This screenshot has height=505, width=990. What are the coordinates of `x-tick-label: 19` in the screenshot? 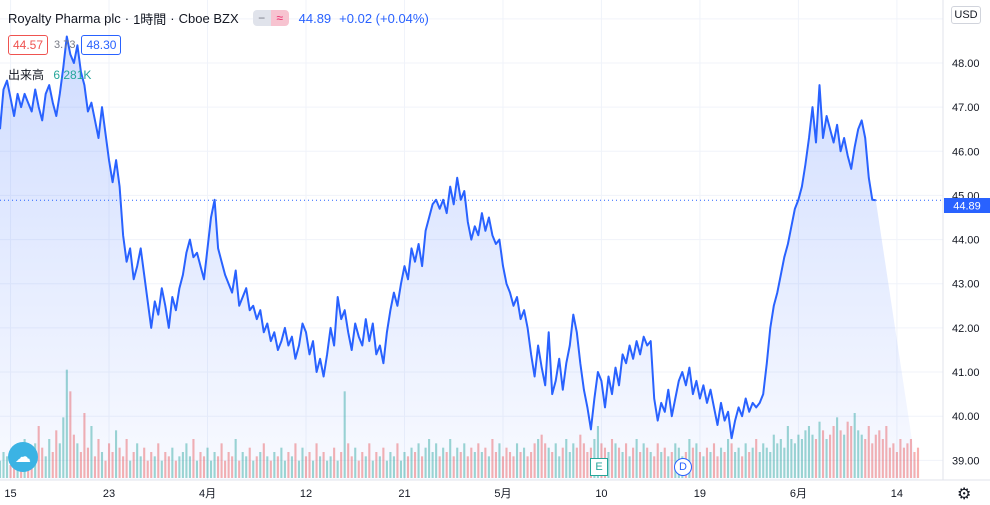 It's located at (700, 494).